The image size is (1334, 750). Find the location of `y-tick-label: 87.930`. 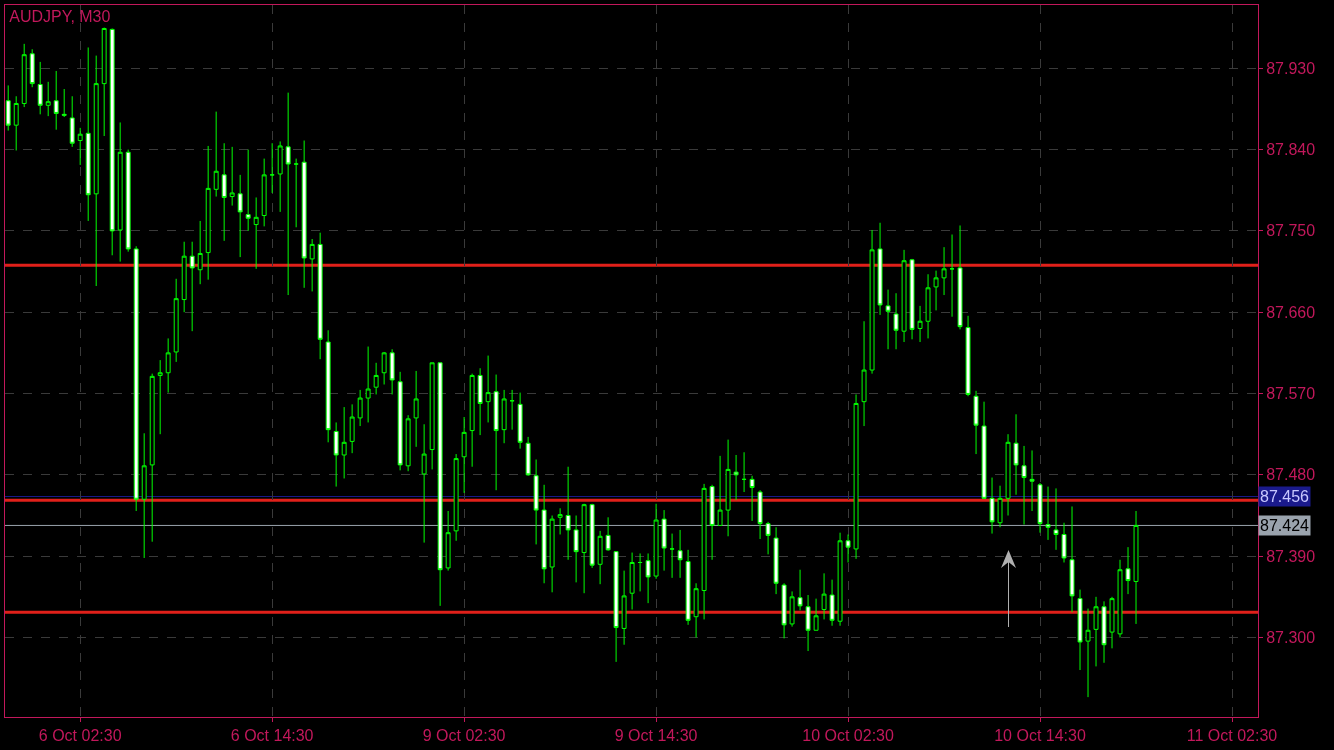

y-tick-label: 87.930 is located at coordinates (1291, 68).